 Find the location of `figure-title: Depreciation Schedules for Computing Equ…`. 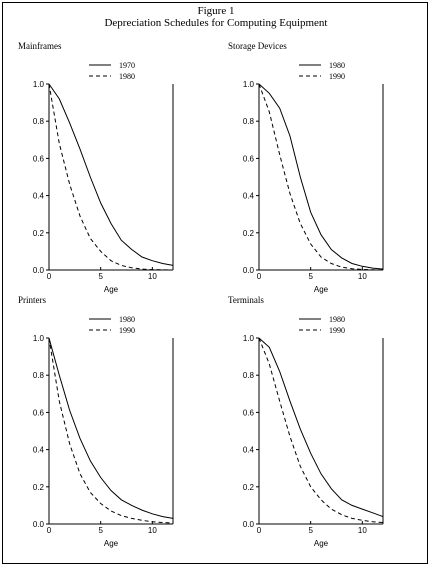

figure-title: Depreciation Schedules for Computing Equ… is located at coordinates (215, 23).